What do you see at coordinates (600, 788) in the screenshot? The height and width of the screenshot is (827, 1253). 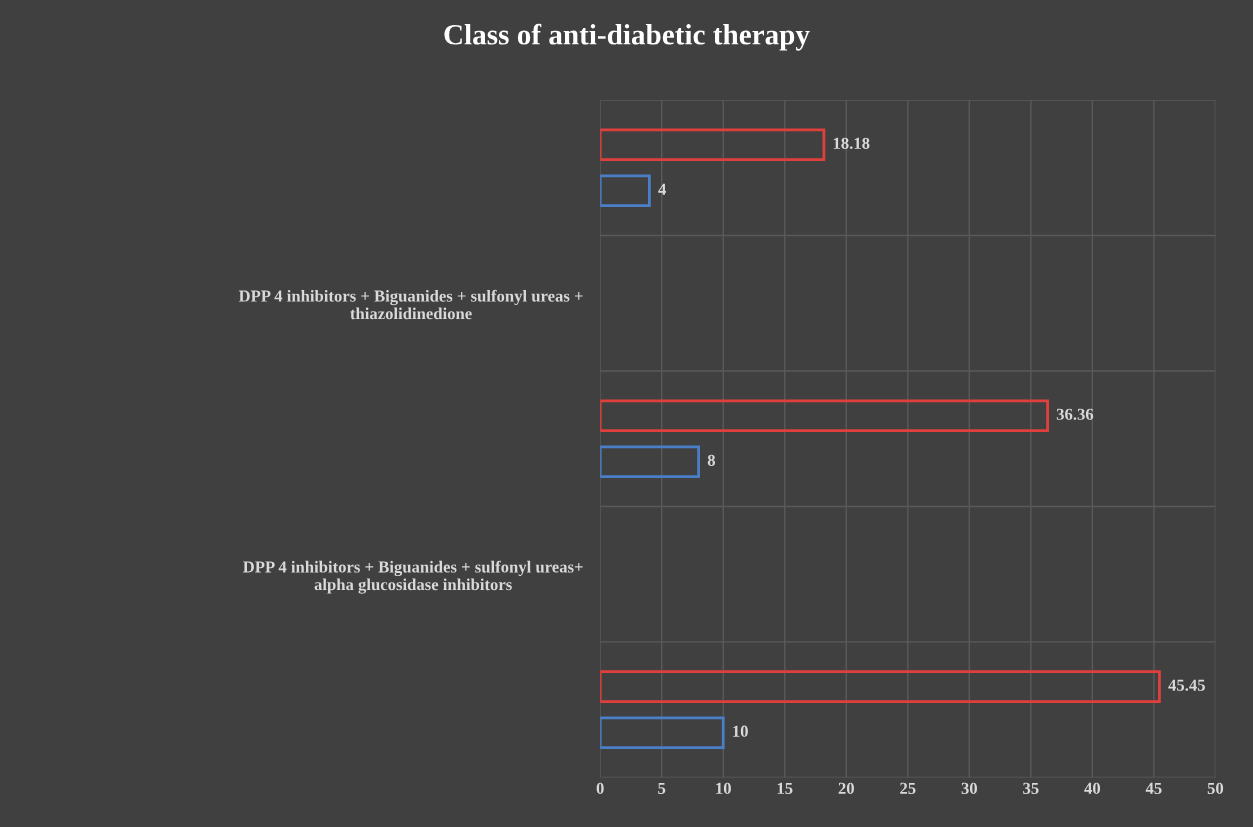 I see `x-tick-label: 0` at bounding box center [600, 788].